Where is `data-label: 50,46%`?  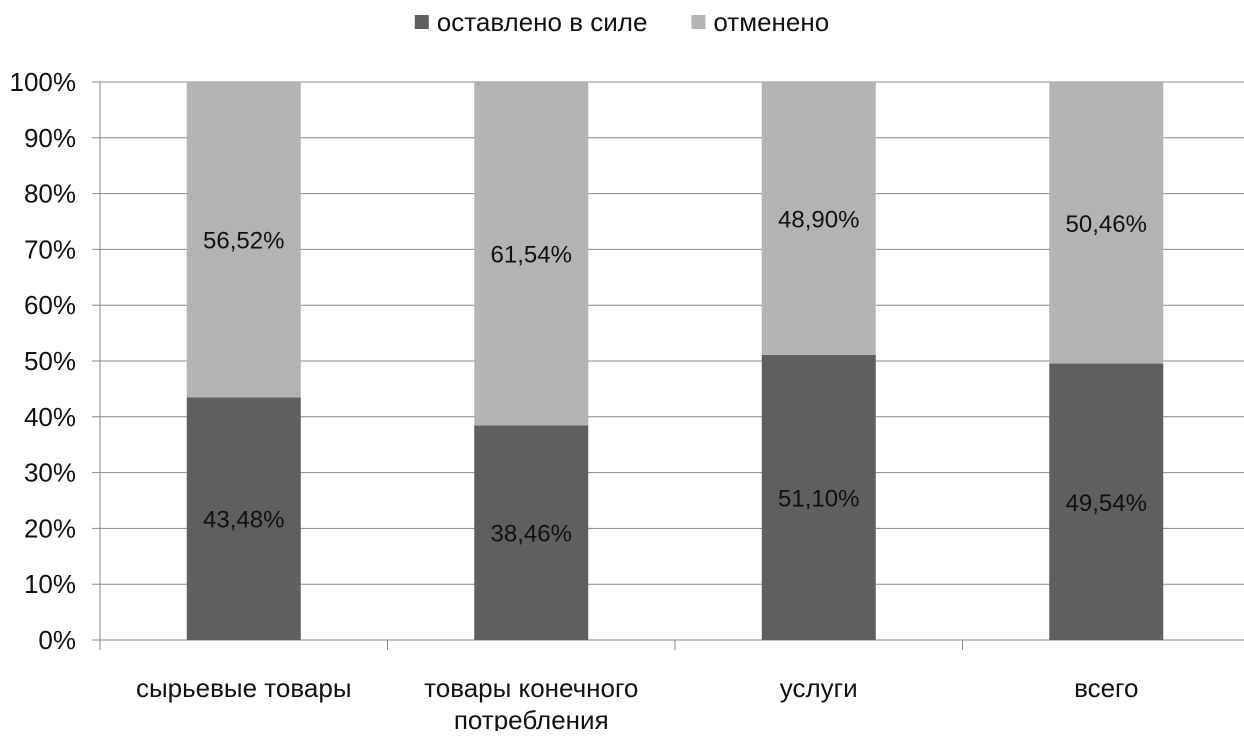 data-label: 50,46% is located at coordinates (1106, 224).